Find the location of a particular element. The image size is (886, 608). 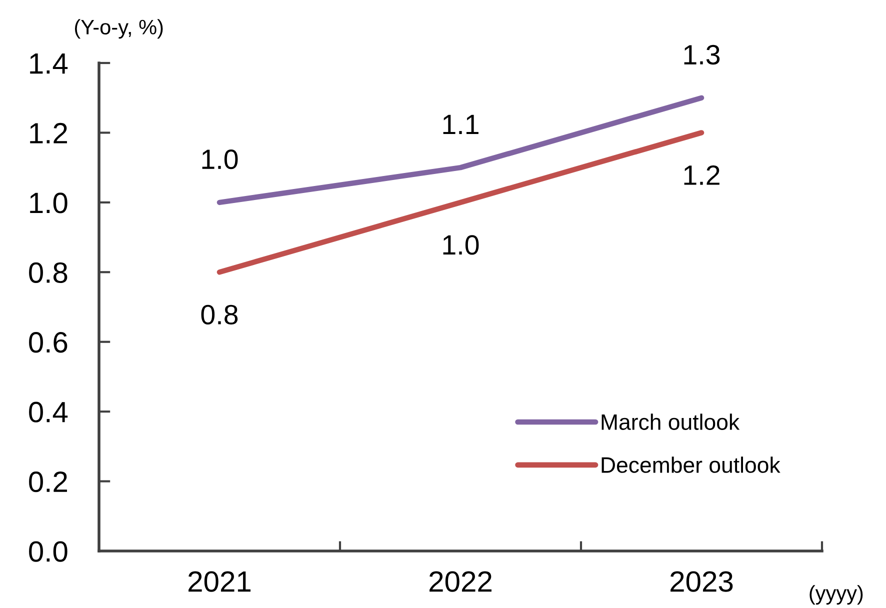

data-label: 1.3 is located at coordinates (702, 54).